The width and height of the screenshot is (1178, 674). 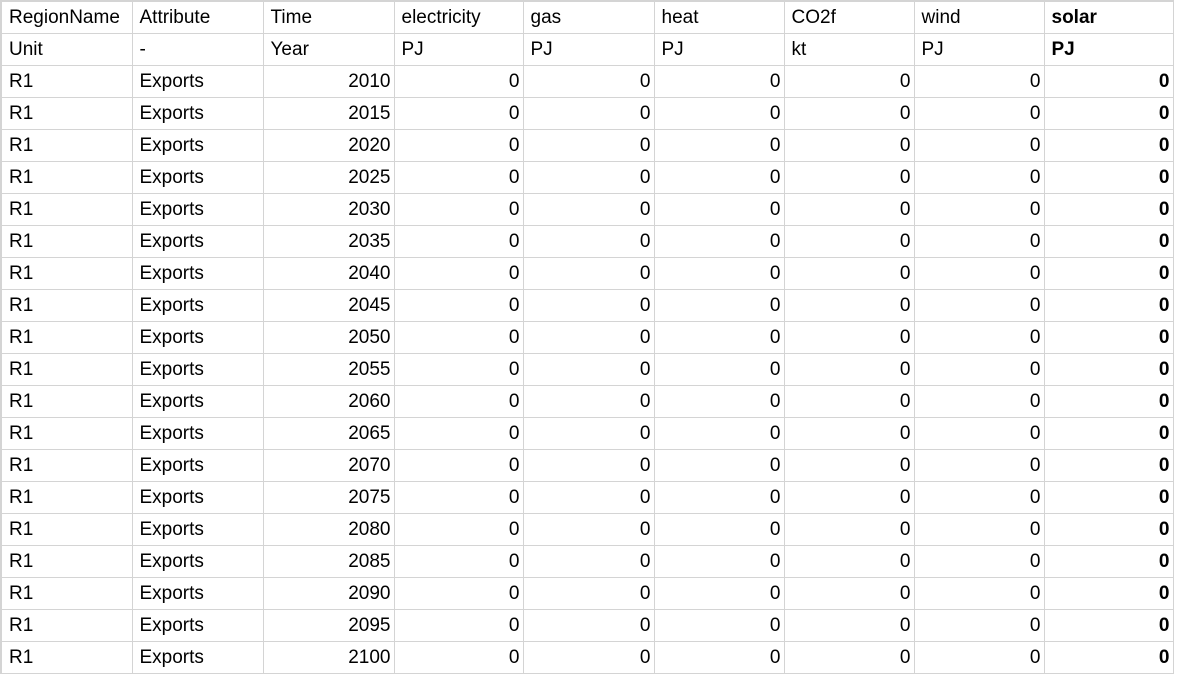 I want to click on cell-heat: PJ, so click(x=719, y=49).